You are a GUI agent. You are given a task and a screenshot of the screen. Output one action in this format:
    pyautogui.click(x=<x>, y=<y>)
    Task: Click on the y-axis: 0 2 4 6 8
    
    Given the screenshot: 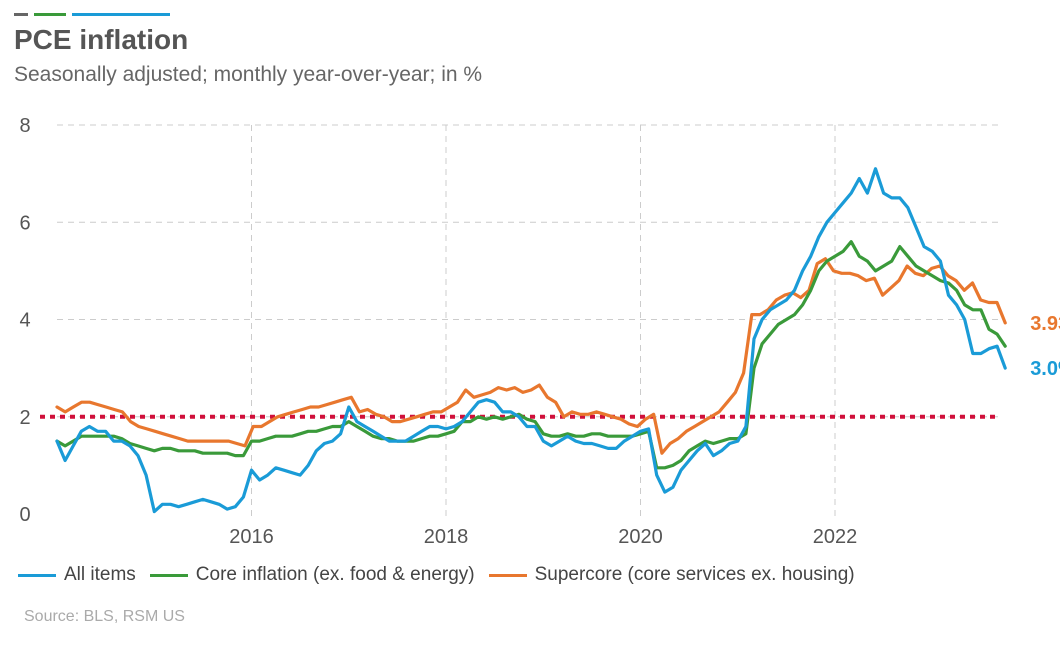 What is the action you would take?
    pyautogui.click(x=24, y=320)
    